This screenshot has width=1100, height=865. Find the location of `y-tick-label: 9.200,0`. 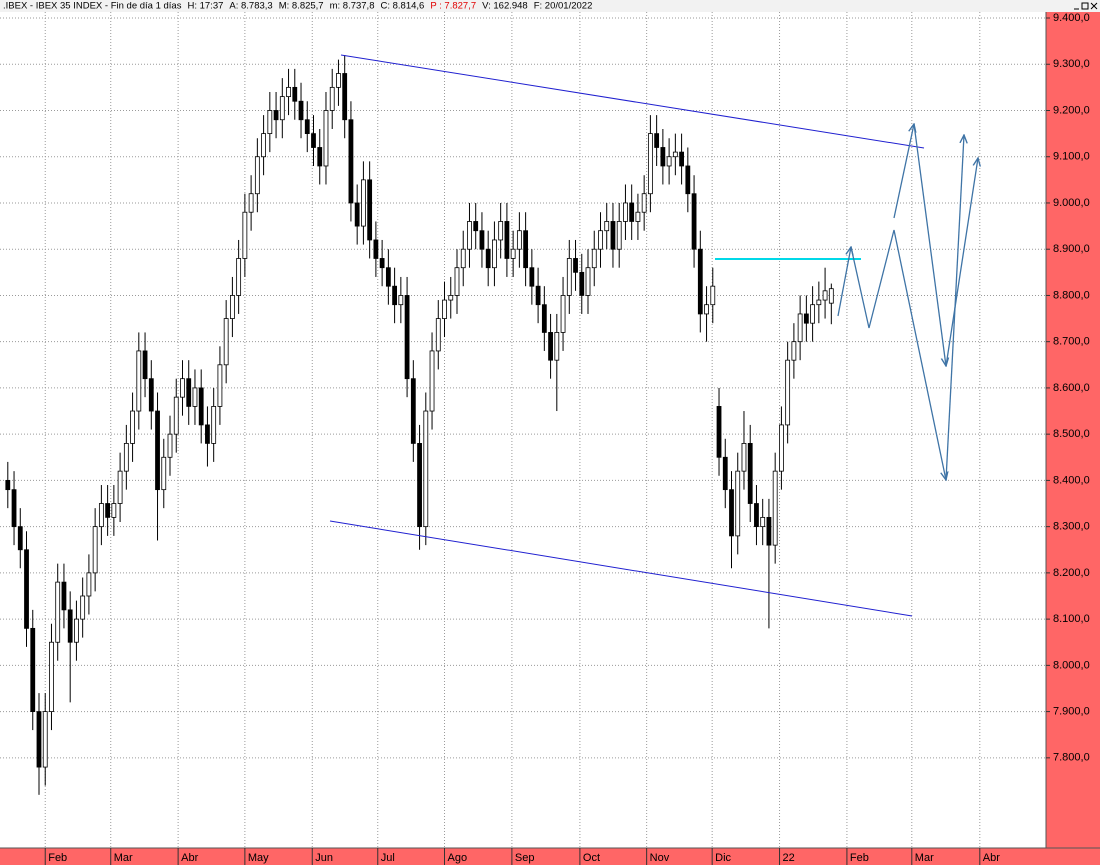

y-tick-label: 9.200,0 is located at coordinates (1071, 110).